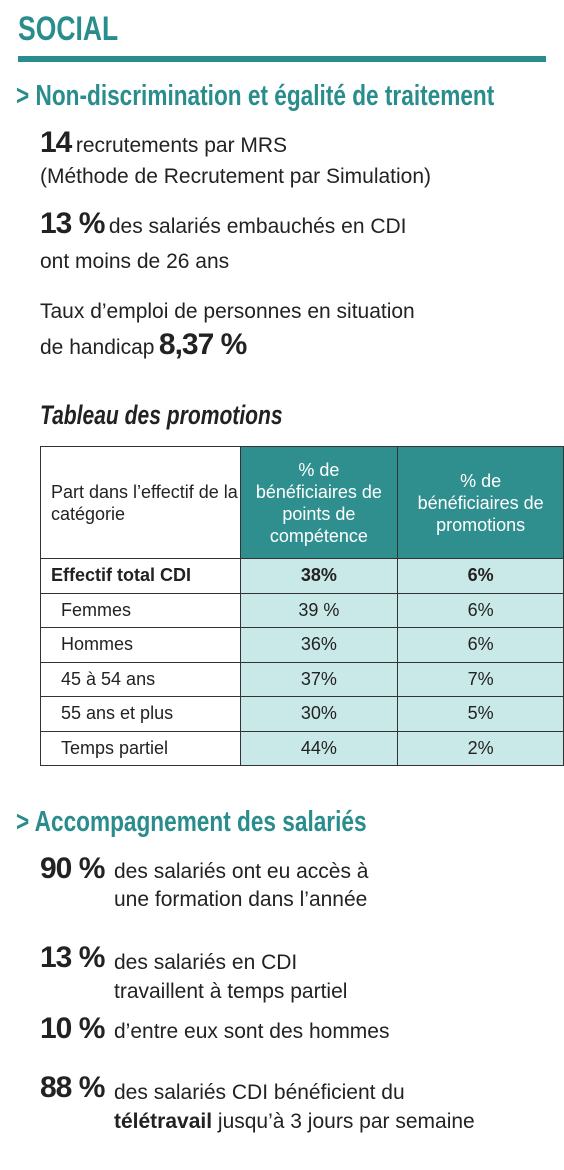 The image size is (564, 1170). Describe the element at coordinates (140, 576) in the screenshot. I see `table-cell: Effectif total CDI` at that location.